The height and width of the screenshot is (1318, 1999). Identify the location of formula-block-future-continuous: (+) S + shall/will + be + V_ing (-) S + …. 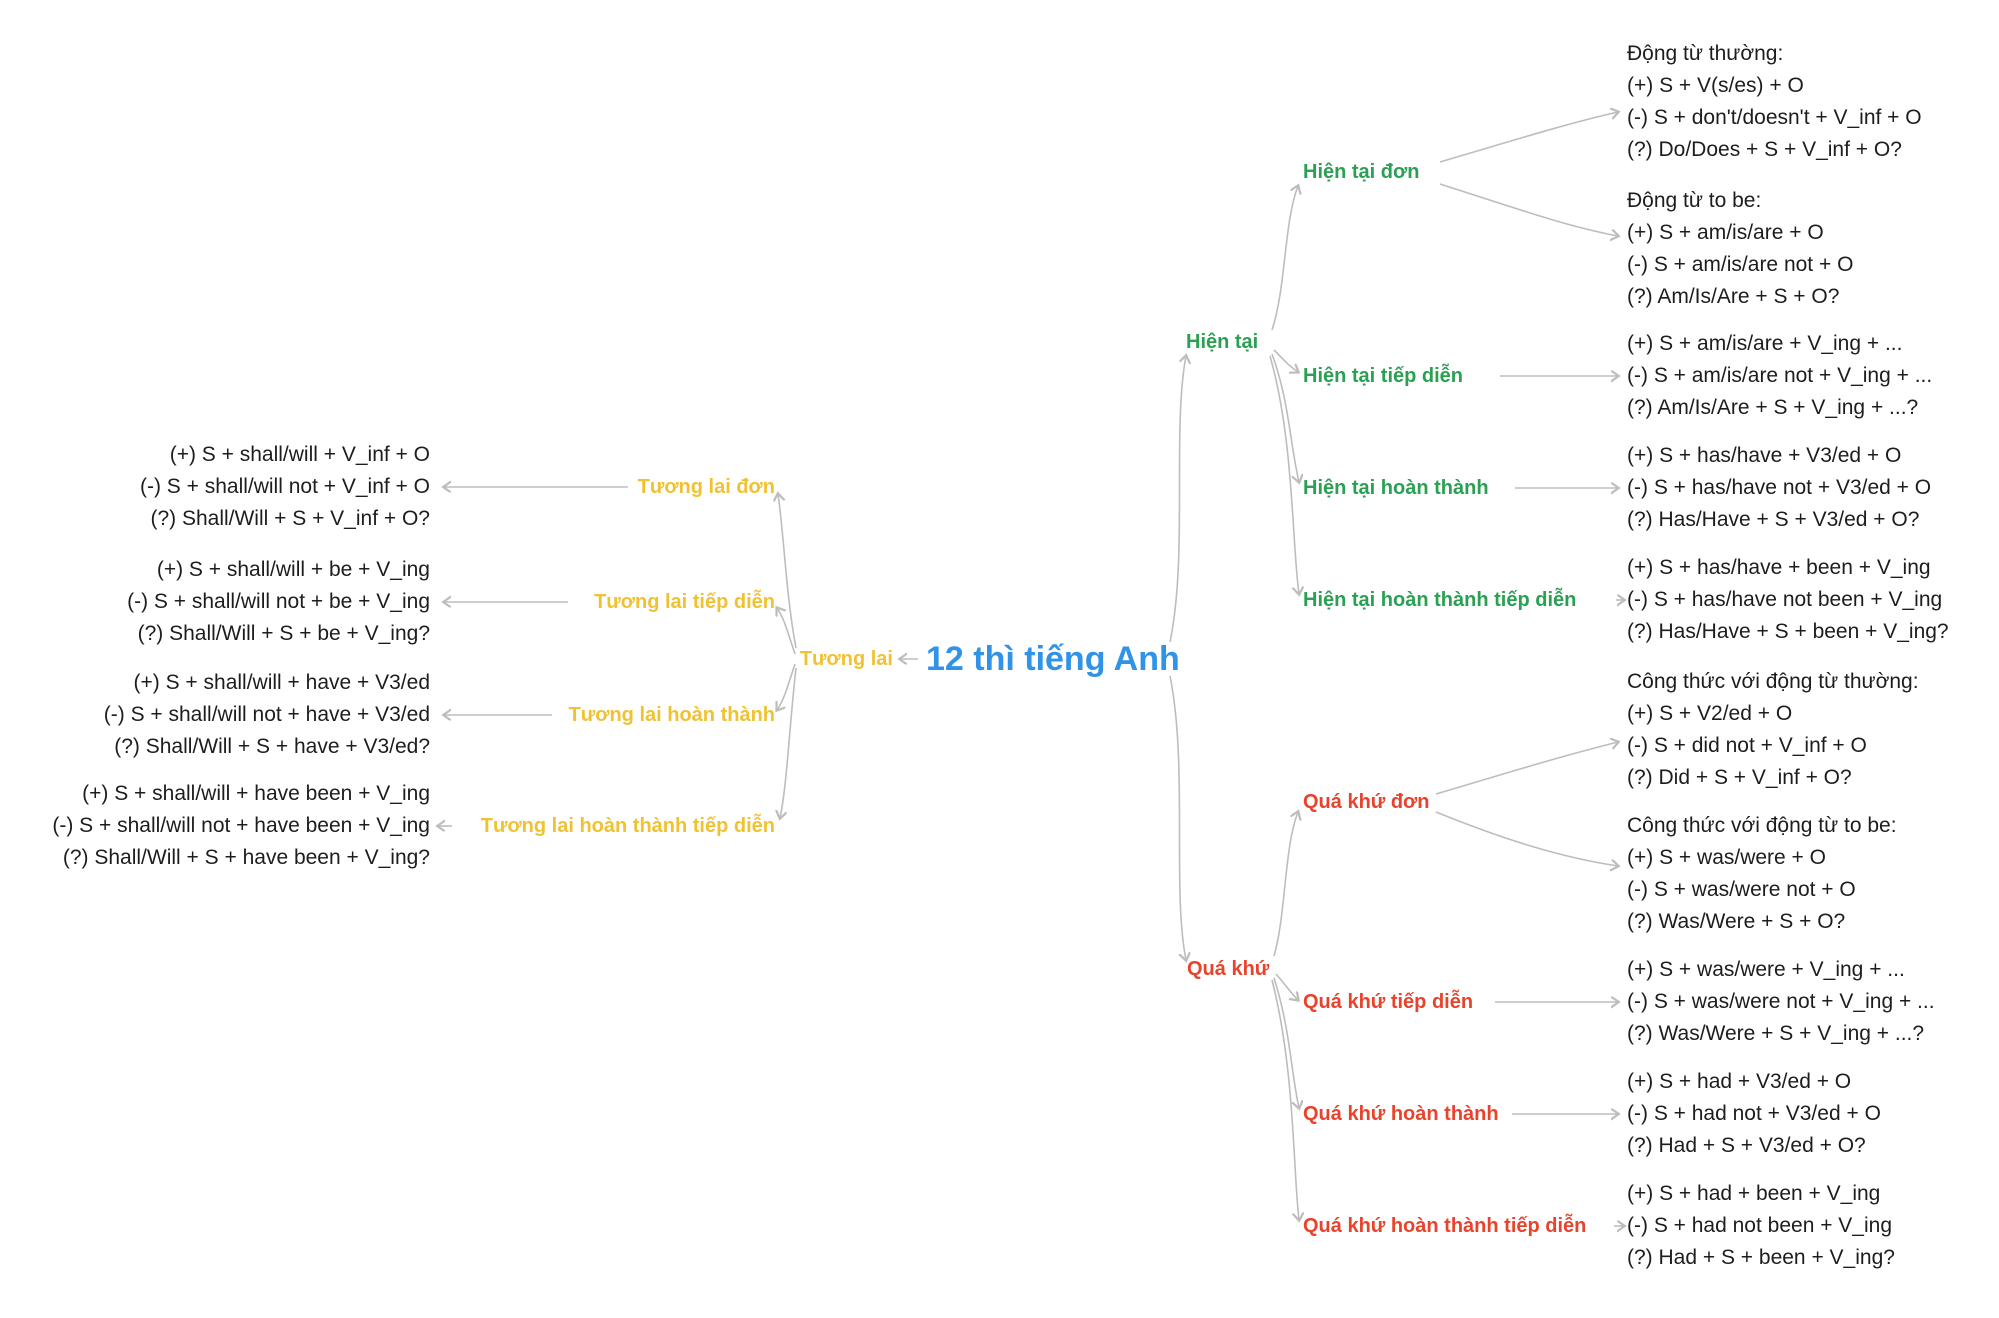
(278, 602).